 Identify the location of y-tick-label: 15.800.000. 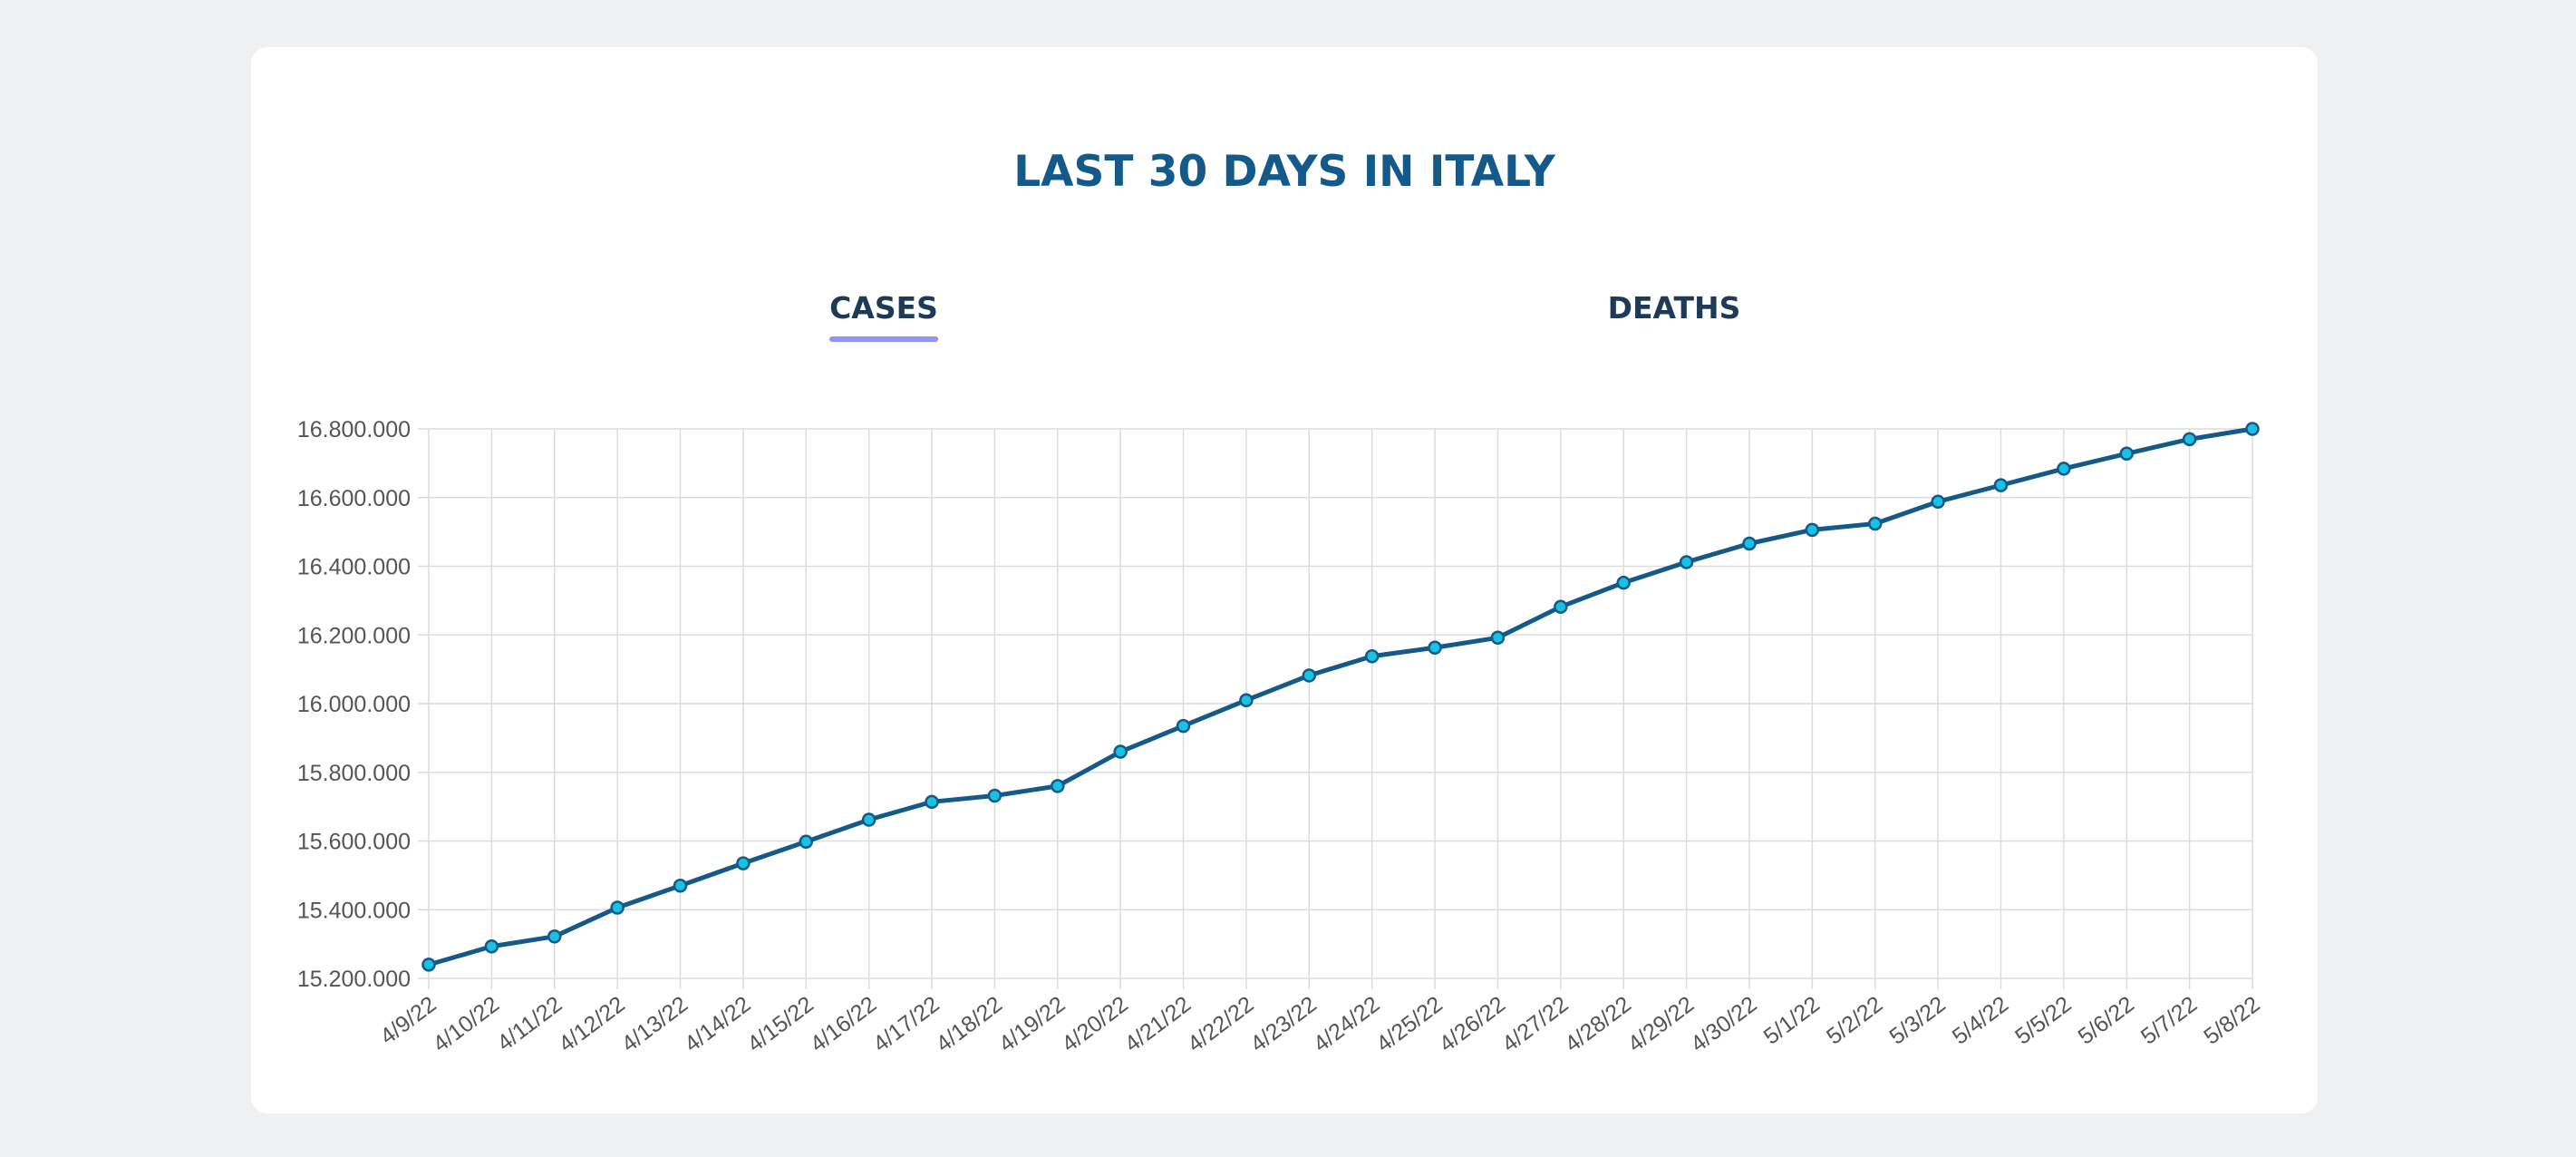
(354, 774).